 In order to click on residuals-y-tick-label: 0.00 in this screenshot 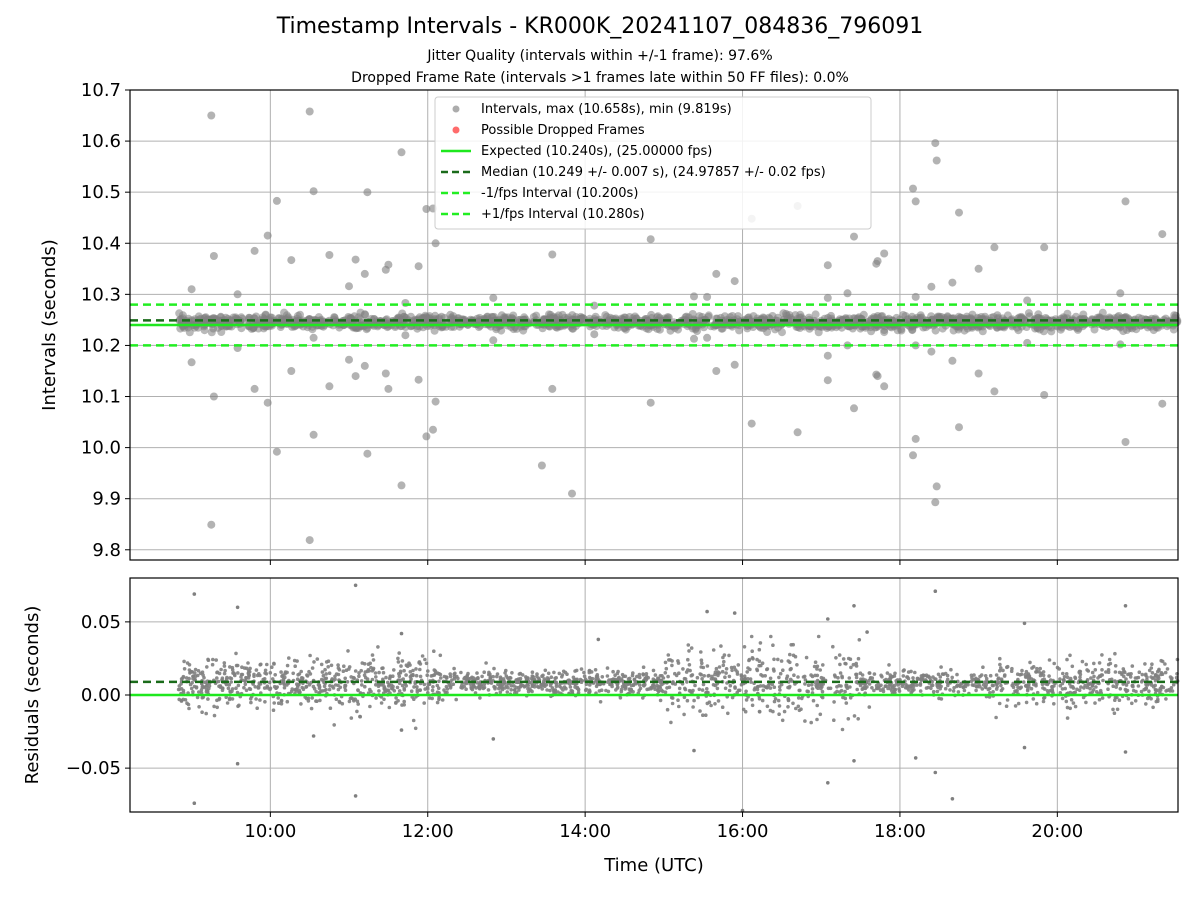, I will do `click(101, 695)`.